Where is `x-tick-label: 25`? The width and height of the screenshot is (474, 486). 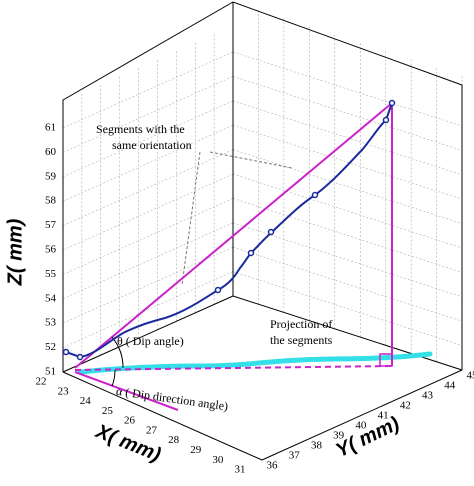
x-tick-label: 25 is located at coordinates (108, 411).